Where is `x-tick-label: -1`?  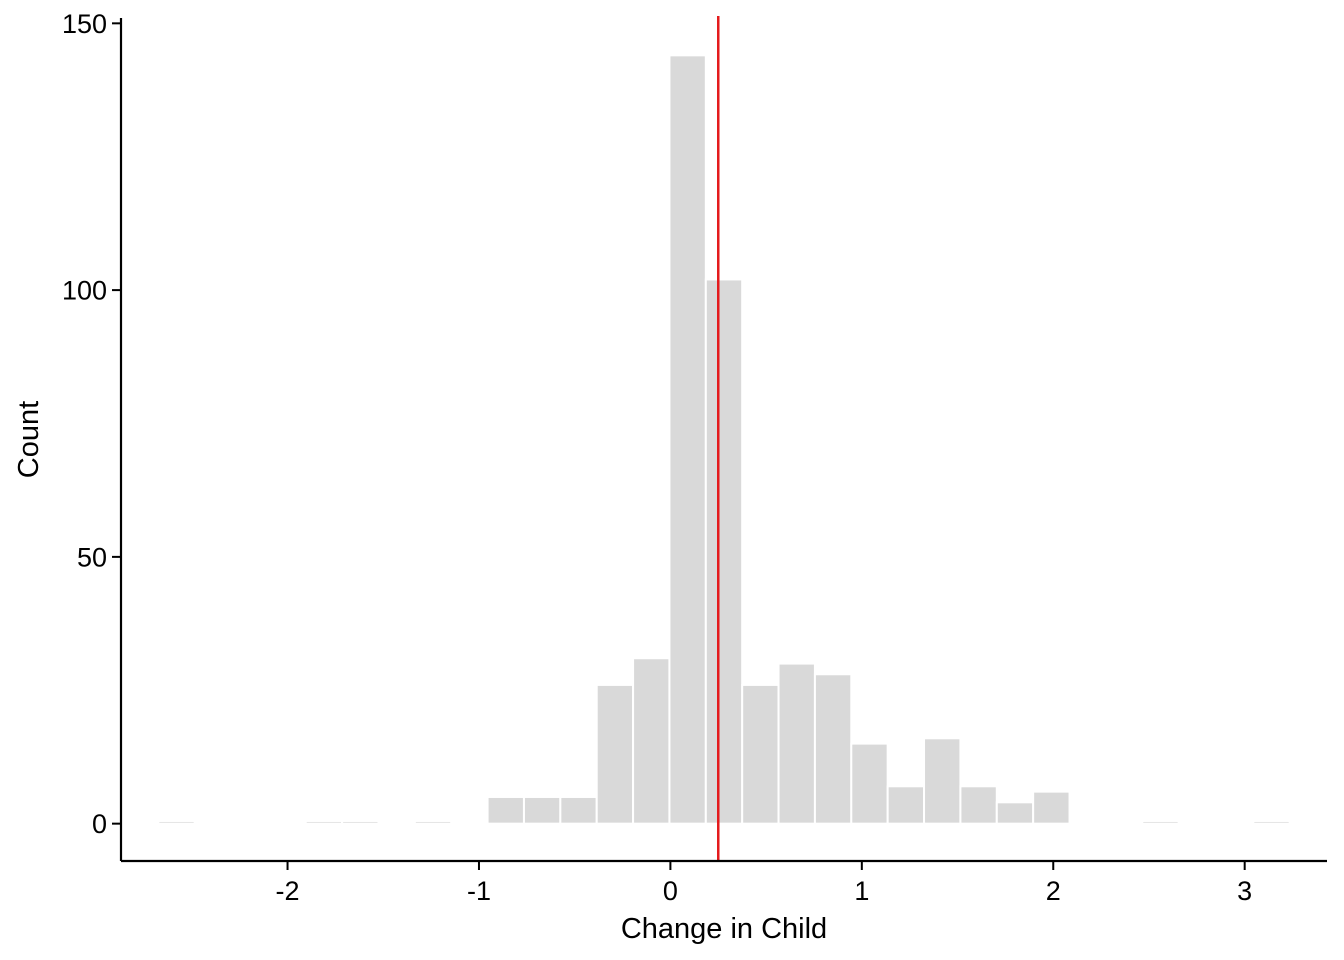
x-tick-label: -1 is located at coordinates (479, 891).